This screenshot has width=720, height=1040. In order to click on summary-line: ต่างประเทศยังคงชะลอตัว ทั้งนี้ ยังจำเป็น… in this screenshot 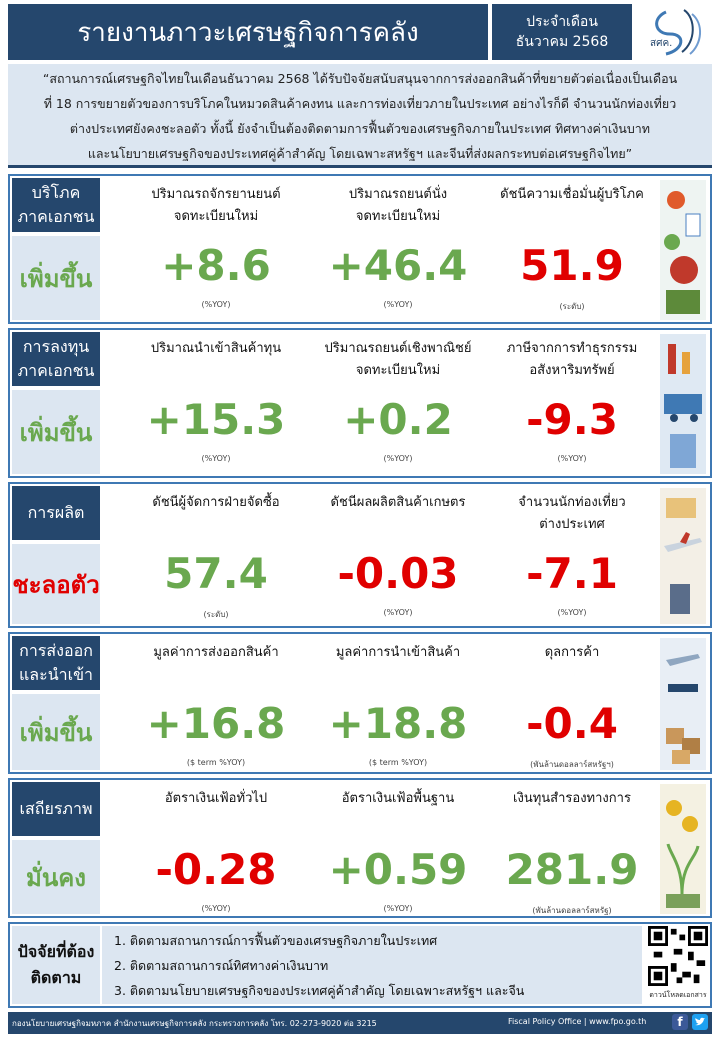, I will do `click(360, 128)`.